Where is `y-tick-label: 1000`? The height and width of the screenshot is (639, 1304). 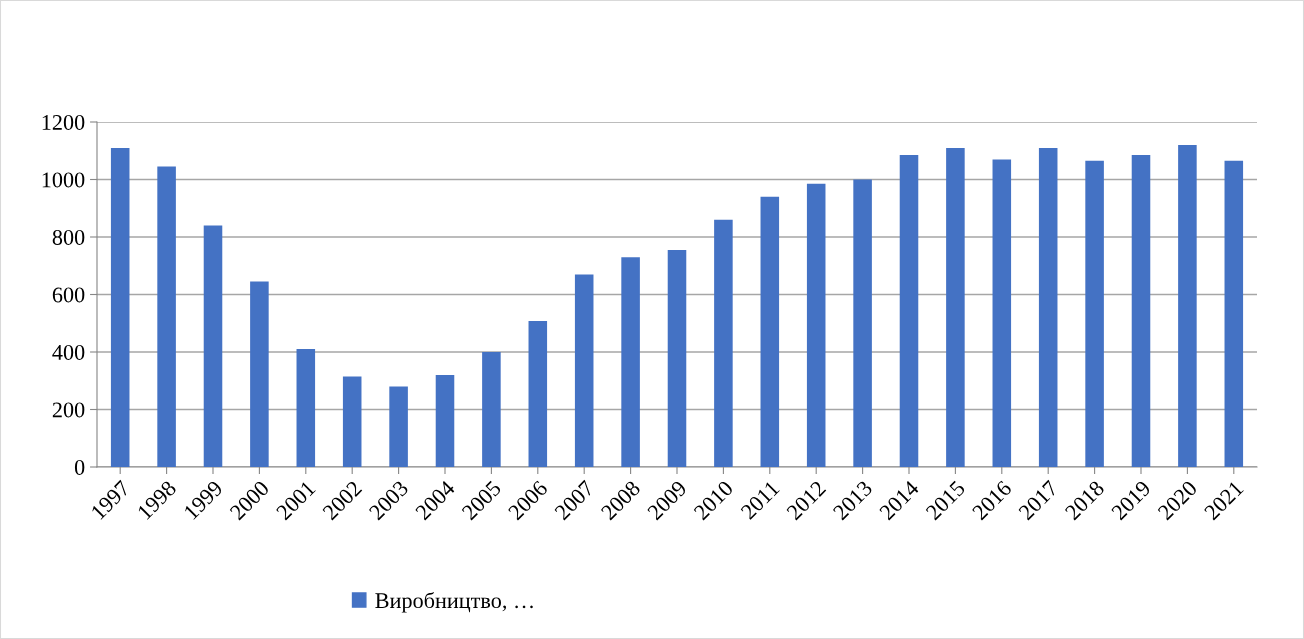
y-tick-label: 1000 is located at coordinates (63, 180).